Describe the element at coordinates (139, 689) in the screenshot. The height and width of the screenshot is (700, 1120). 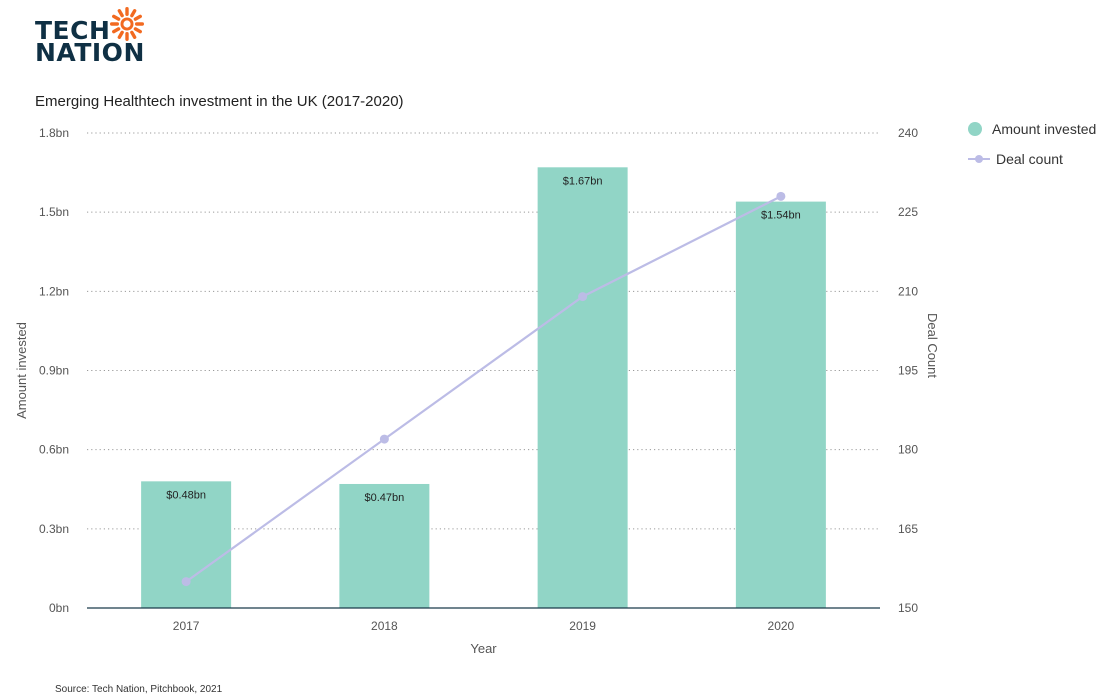
I see `source-note: Source: Tech Nation, Pitchbook, 2021` at that location.